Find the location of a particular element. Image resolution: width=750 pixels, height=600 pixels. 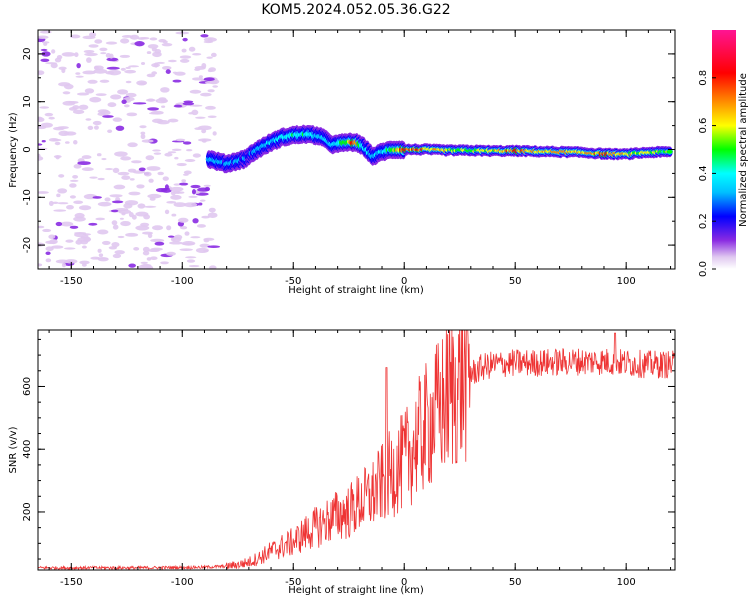

x-tick-label: 100 is located at coordinates (626, 582).